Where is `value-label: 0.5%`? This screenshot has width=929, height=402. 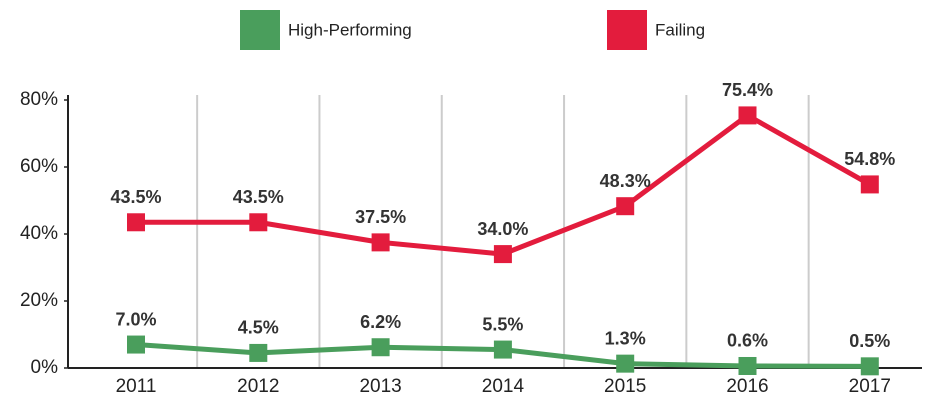 value-label: 0.5% is located at coordinates (869, 341).